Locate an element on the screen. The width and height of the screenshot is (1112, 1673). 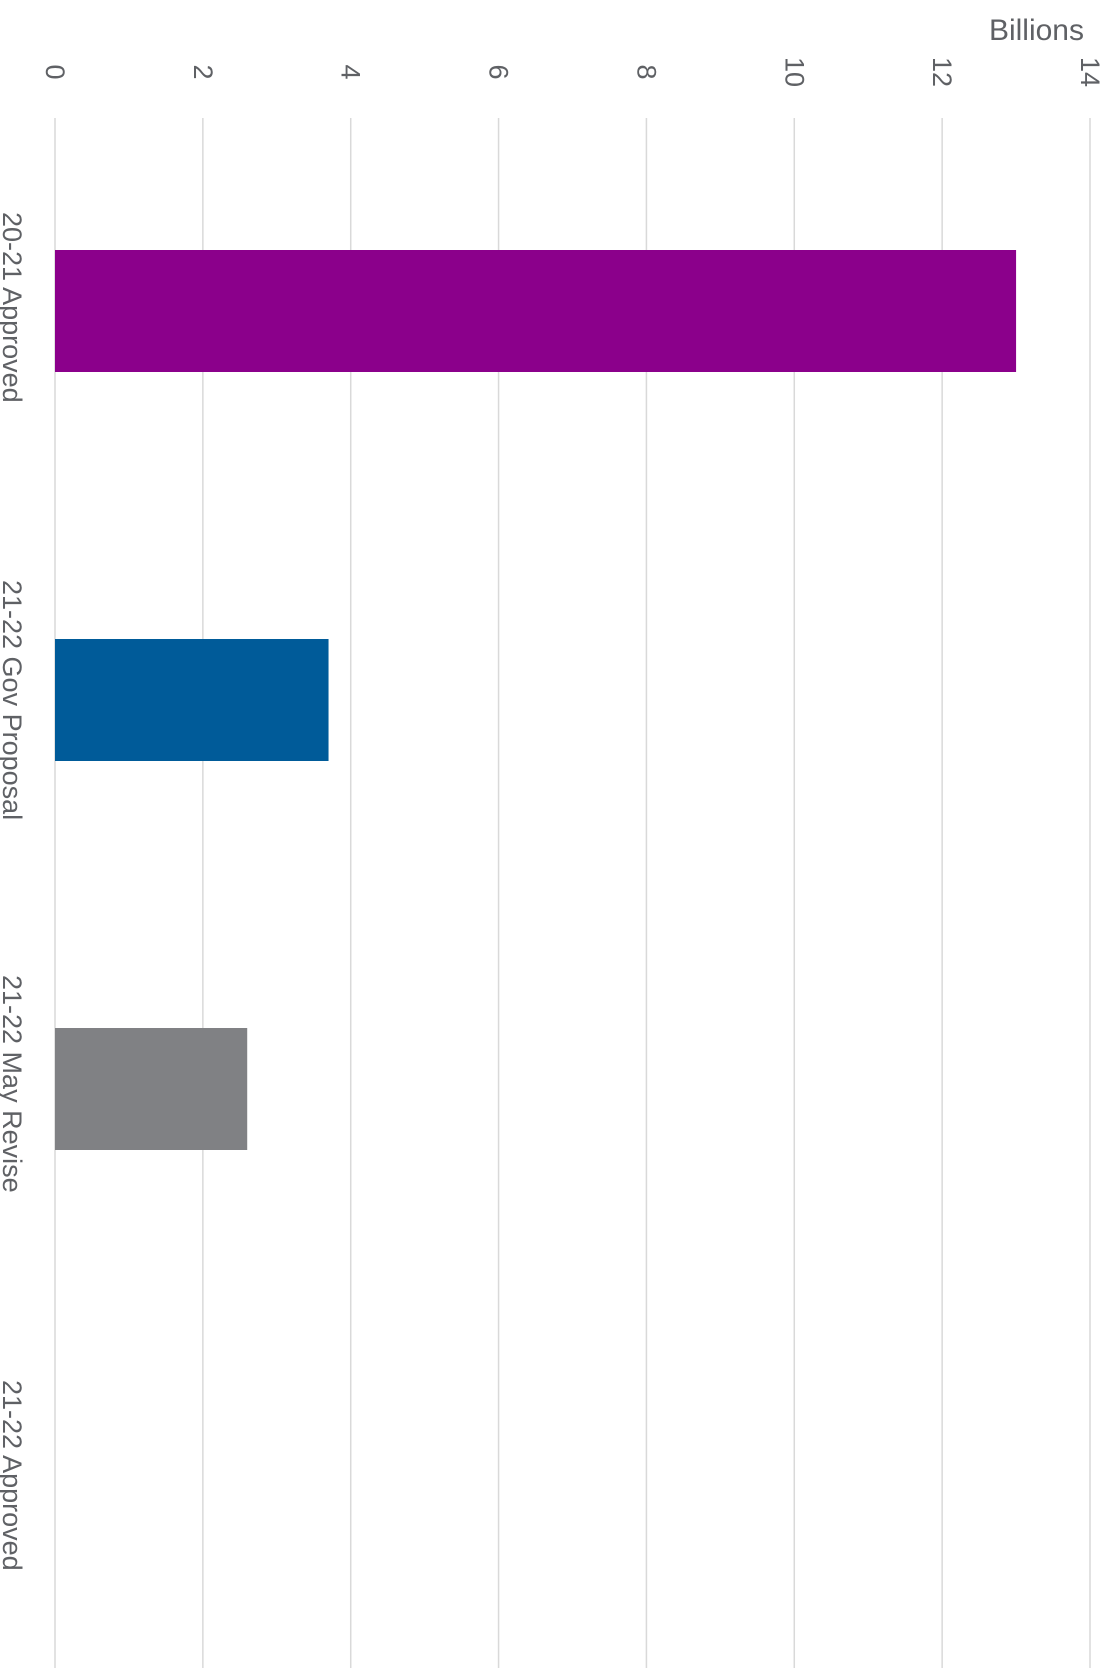
bar-21-22-may-revise is located at coordinates (151, 1089).